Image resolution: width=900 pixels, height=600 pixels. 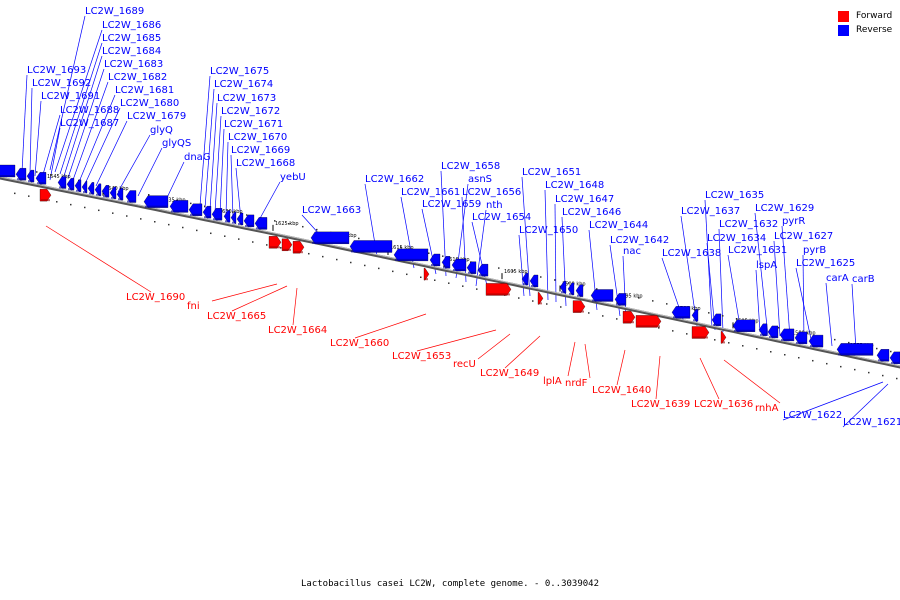 I want to click on gene-label-forward: LC2W_1640, so click(x=621, y=390).